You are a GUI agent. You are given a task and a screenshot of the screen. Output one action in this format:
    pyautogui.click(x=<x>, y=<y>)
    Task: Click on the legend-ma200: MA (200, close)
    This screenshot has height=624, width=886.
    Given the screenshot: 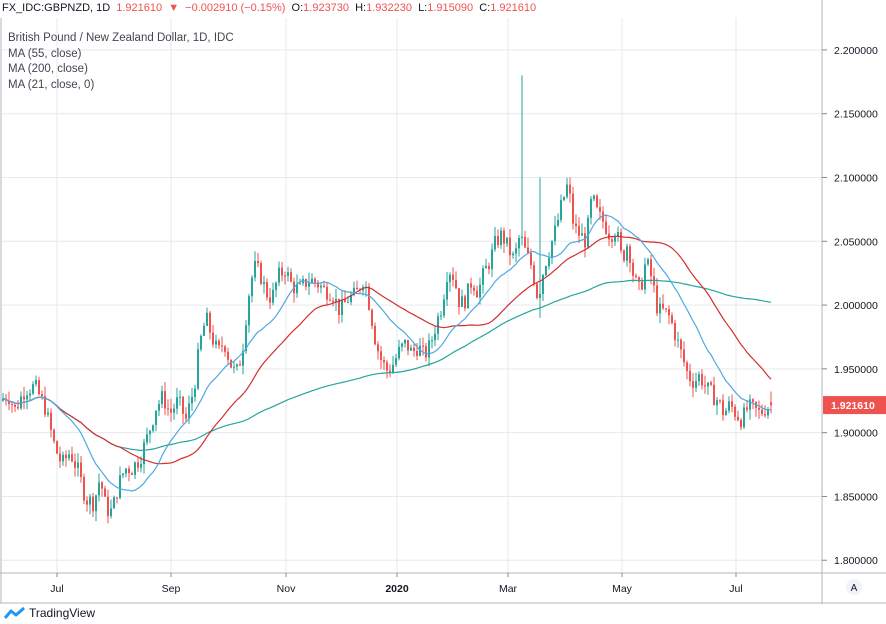 What is the action you would take?
    pyautogui.click(x=48, y=69)
    